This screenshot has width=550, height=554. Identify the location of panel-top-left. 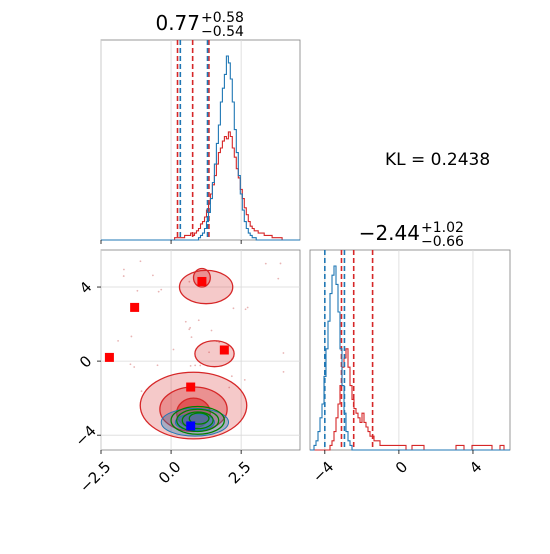
(200, 140).